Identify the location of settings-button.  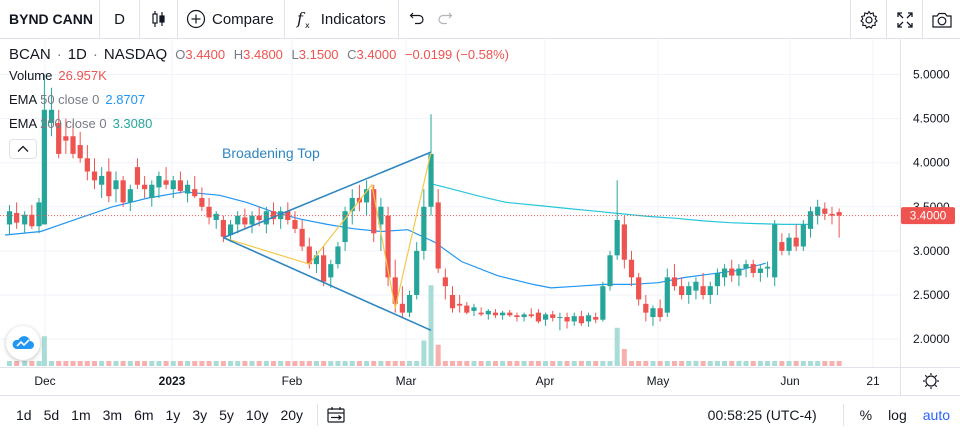
(868, 19).